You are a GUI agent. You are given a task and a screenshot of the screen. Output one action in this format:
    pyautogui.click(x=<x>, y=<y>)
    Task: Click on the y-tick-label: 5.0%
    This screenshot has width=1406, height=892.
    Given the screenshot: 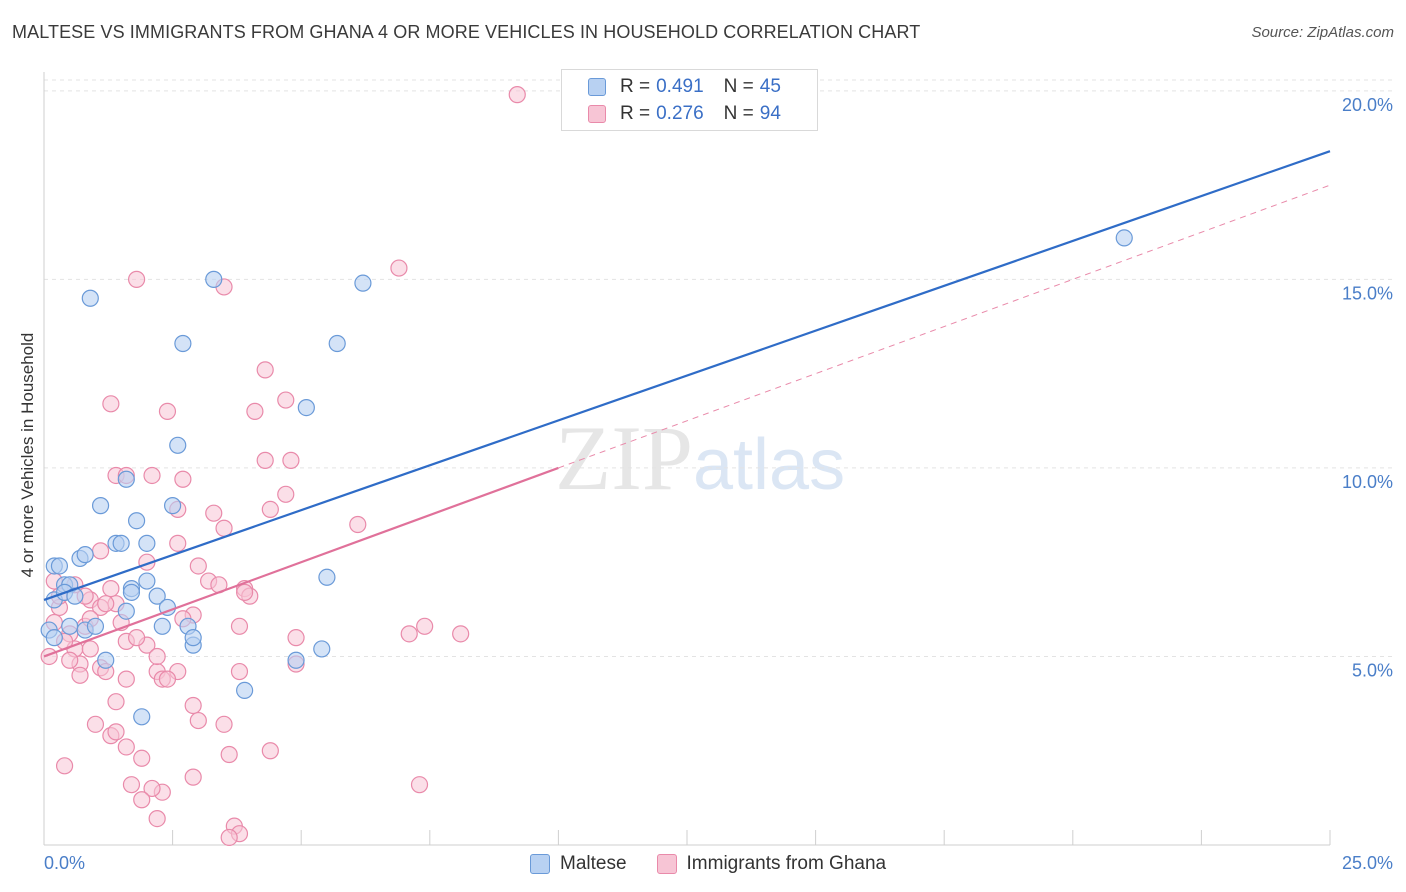 What is the action you would take?
    pyautogui.click(x=1372, y=670)
    